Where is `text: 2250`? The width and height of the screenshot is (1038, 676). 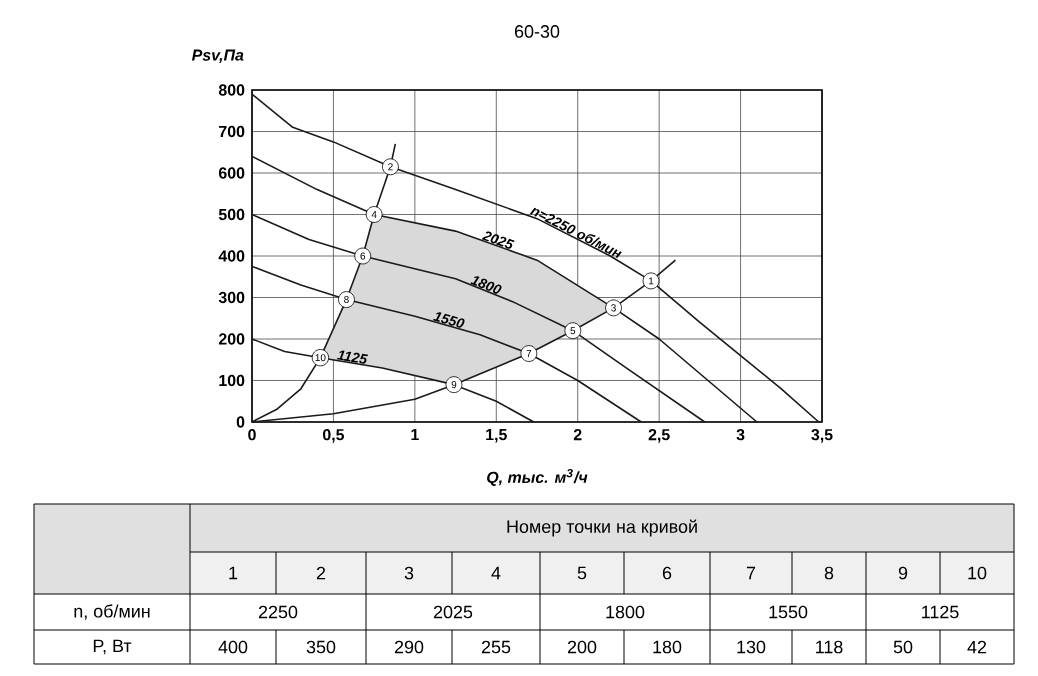
text: 2250 is located at coordinates (278, 612).